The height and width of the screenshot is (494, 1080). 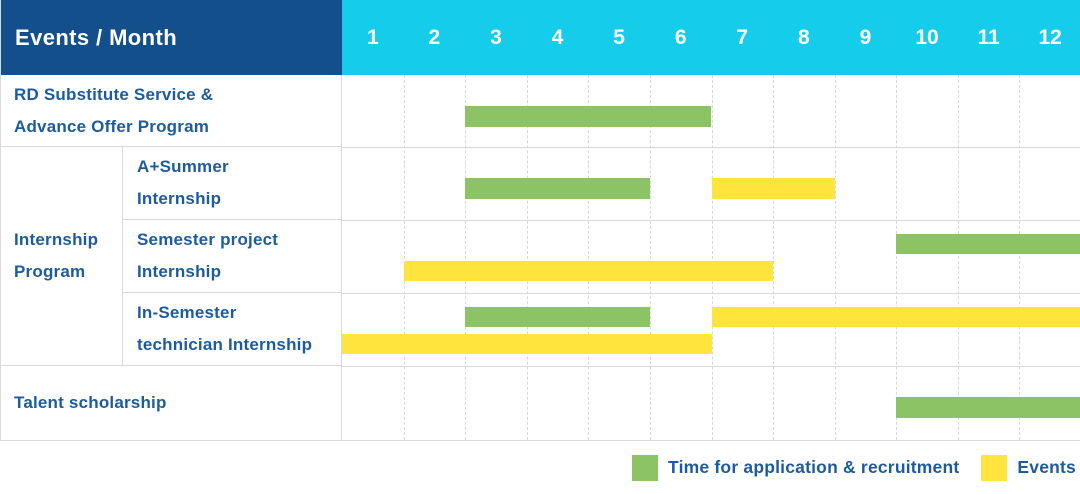 I want to click on header-events-month-cell: Events / Month, so click(x=171, y=37).